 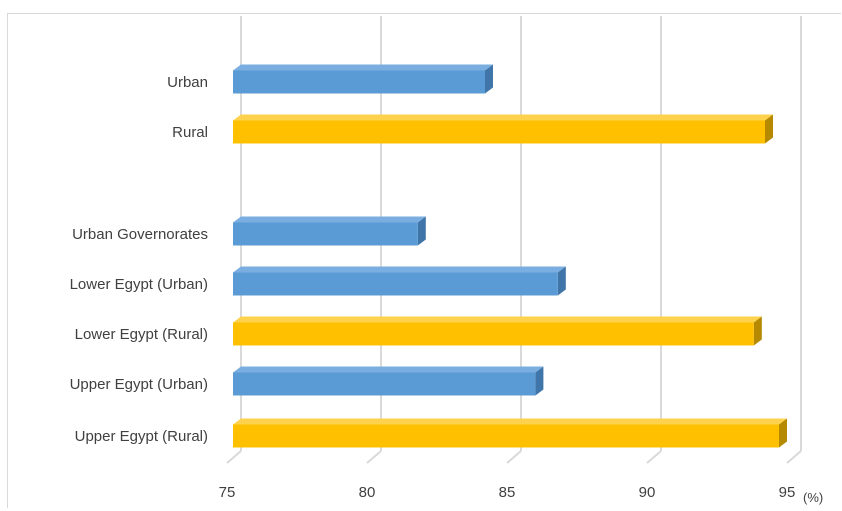 What do you see at coordinates (140, 234) in the screenshot?
I see `category-label: Urban Governorates` at bounding box center [140, 234].